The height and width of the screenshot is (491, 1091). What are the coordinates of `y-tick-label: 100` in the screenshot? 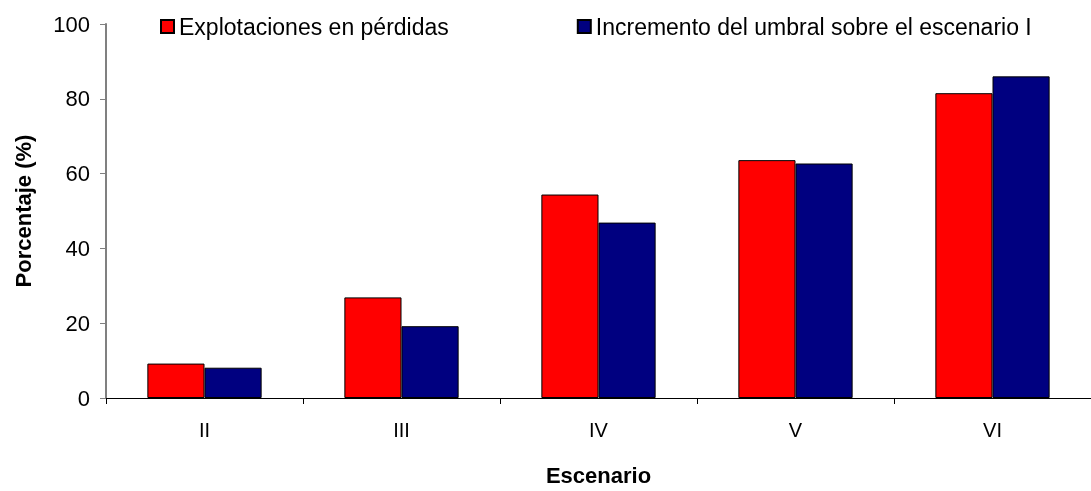 It's located at (71, 24).